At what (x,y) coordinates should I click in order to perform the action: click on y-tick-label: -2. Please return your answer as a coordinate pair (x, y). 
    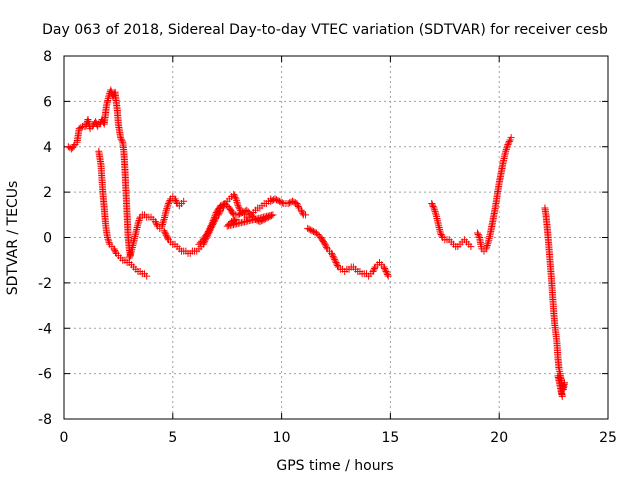
    Looking at the image, I should click on (45, 284).